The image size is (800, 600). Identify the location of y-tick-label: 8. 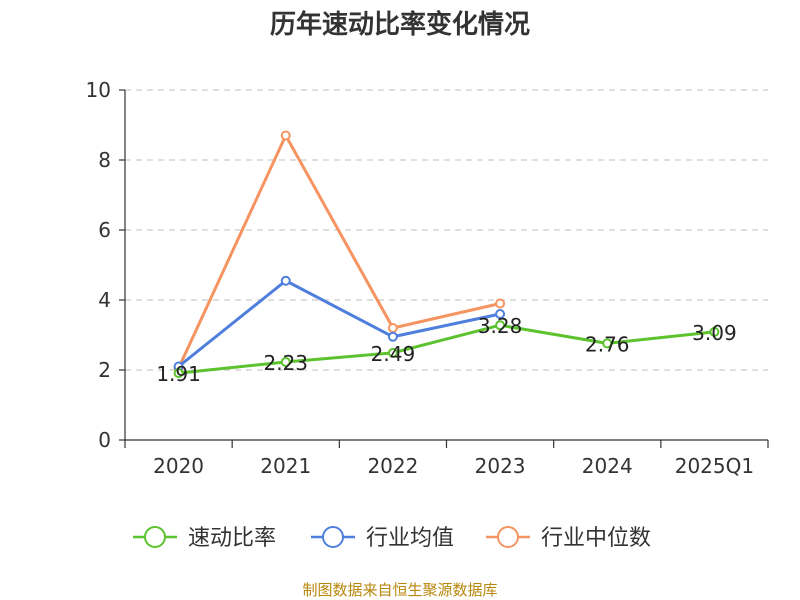
(104, 160).